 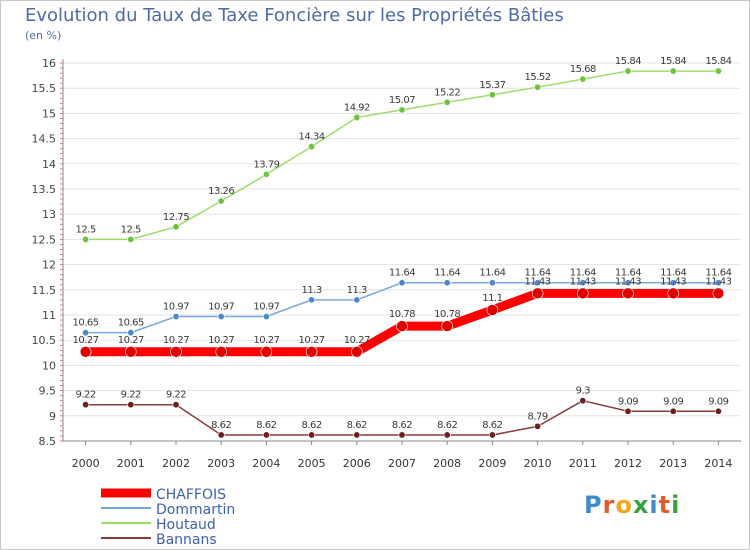 I want to click on y-tick-label: 14.5, so click(x=44, y=139).